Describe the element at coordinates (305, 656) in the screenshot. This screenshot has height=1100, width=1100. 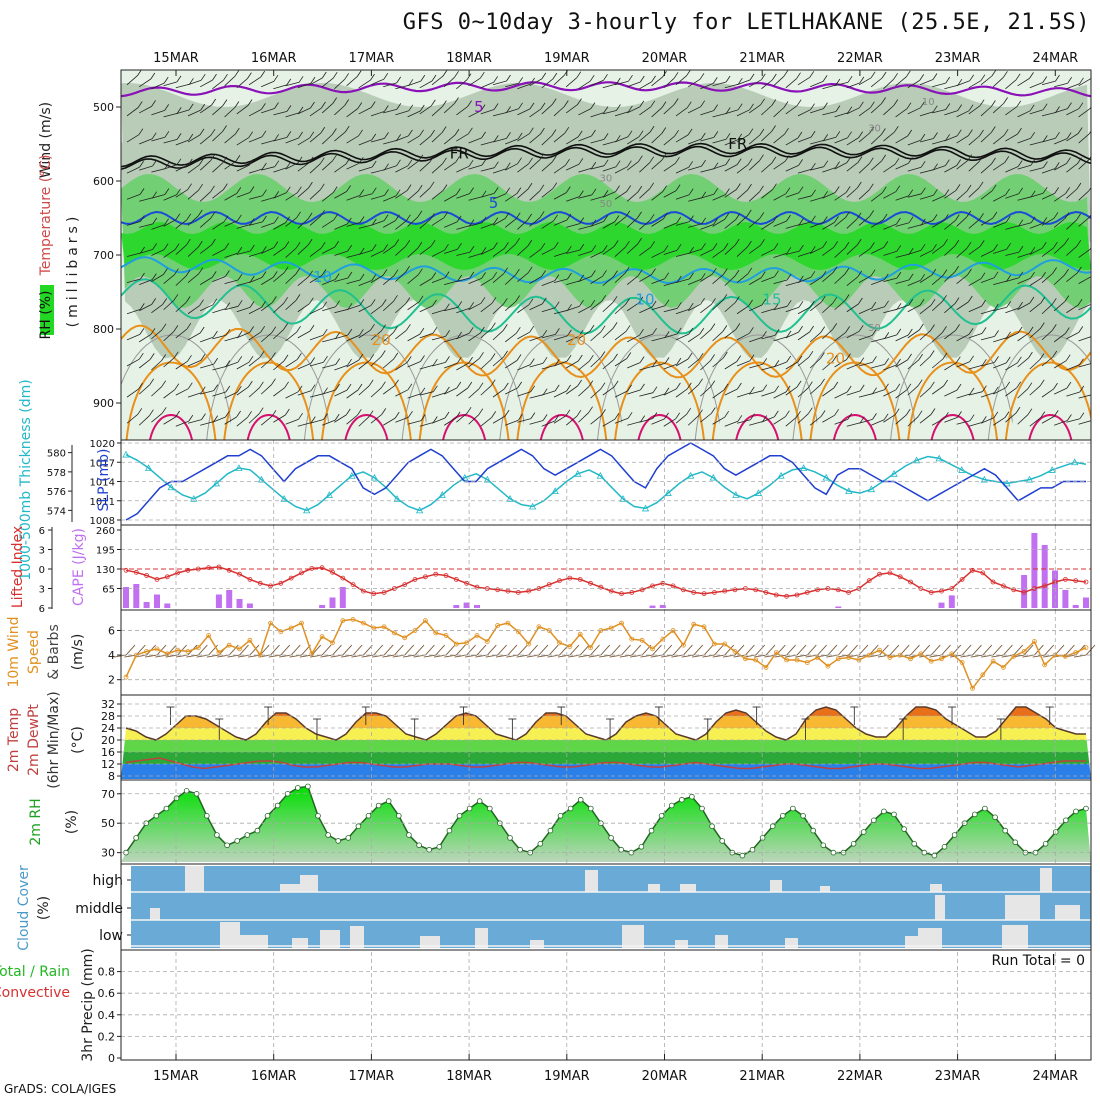
I see `surface-wind-shaft` at that location.